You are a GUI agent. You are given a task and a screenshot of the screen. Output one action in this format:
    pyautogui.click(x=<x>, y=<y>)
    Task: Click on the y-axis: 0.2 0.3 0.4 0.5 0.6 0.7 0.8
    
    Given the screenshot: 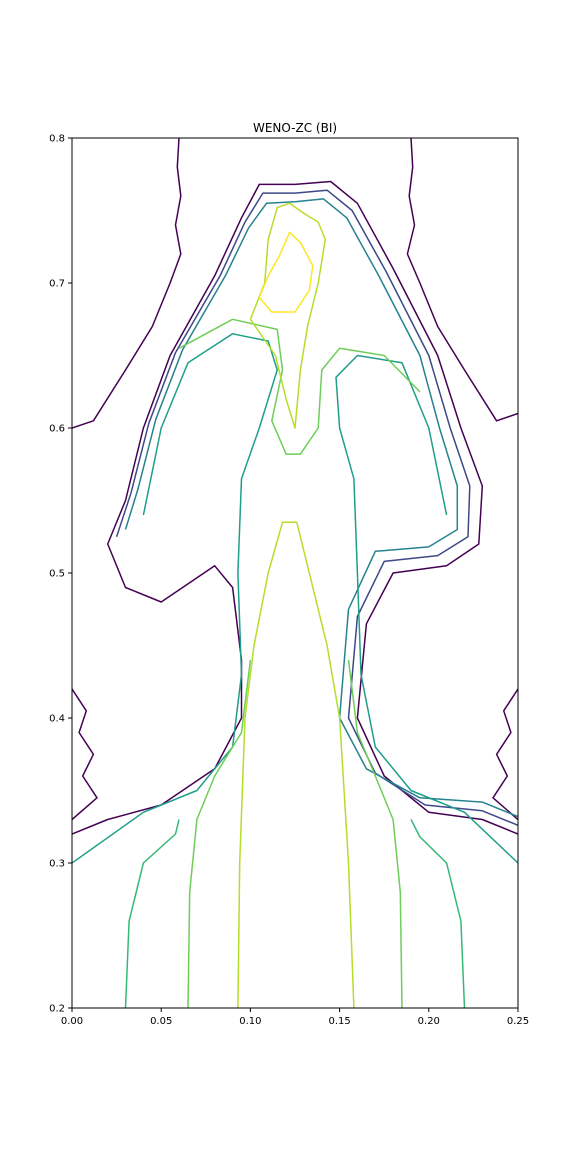 What is the action you would take?
    pyautogui.click(x=60, y=574)
    